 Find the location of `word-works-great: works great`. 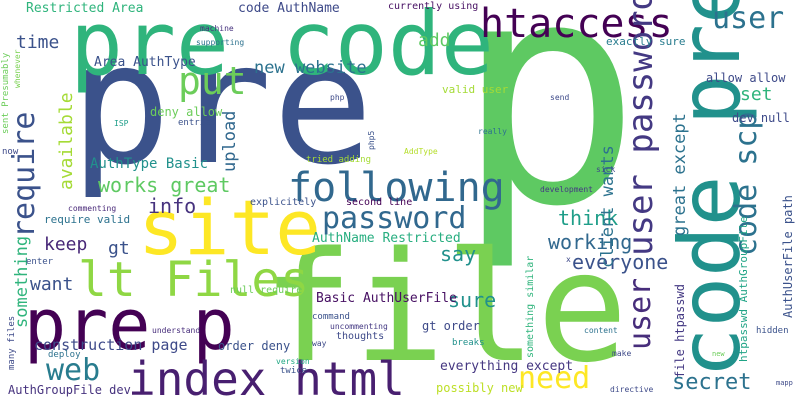

word-works-great: works great is located at coordinates (164, 185).